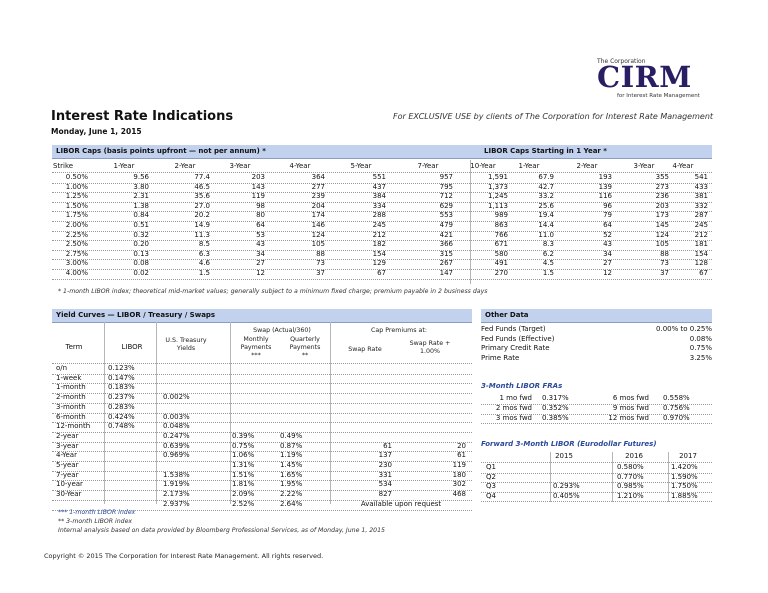 Image resolution: width=768 pixels, height=593 pixels. What do you see at coordinates (459, 474) in the screenshot?
I see `cap-premium-plus-cell: 180` at bounding box center [459, 474].